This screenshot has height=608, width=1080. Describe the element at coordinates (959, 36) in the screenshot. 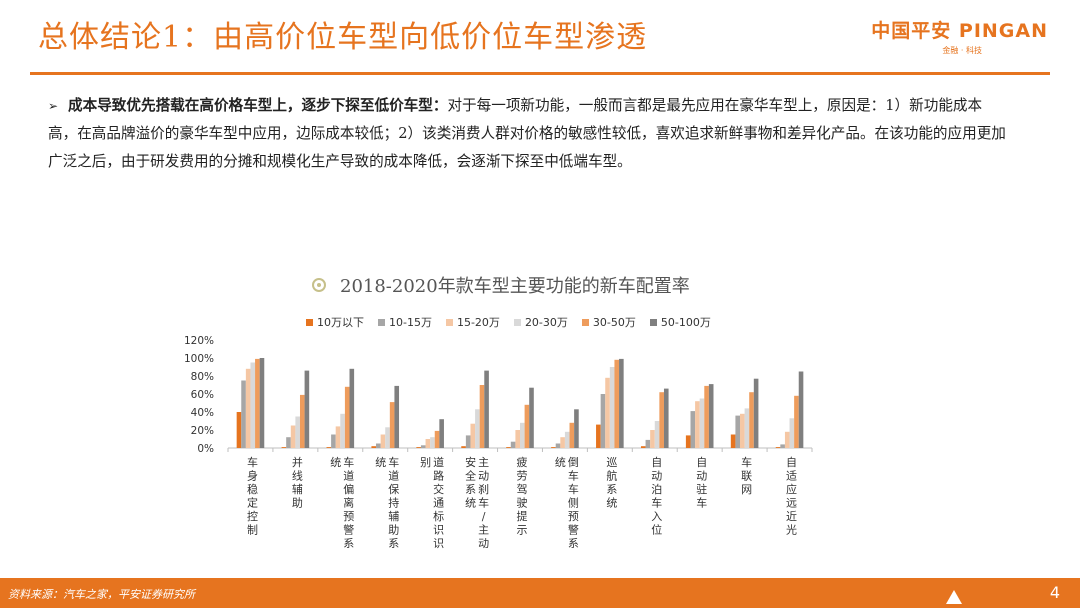

I see `logo: 中国平安 PINGAN 金融 · 科技` at that location.